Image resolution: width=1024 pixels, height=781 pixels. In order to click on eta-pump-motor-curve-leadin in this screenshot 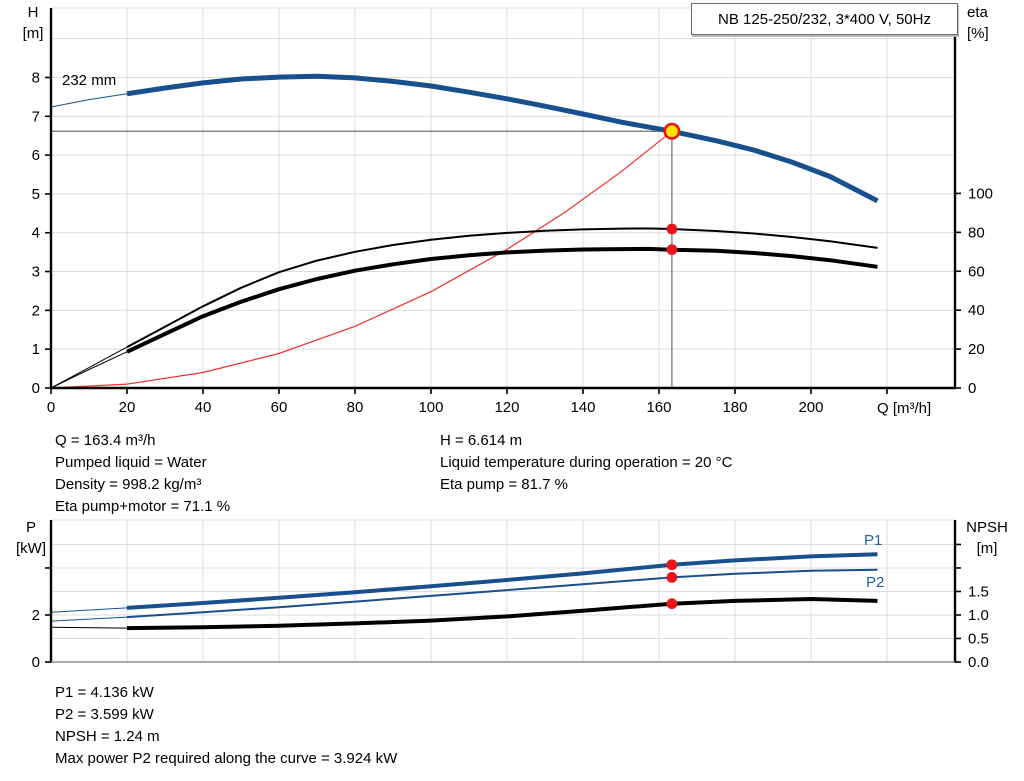, I will do `click(89, 370)`.